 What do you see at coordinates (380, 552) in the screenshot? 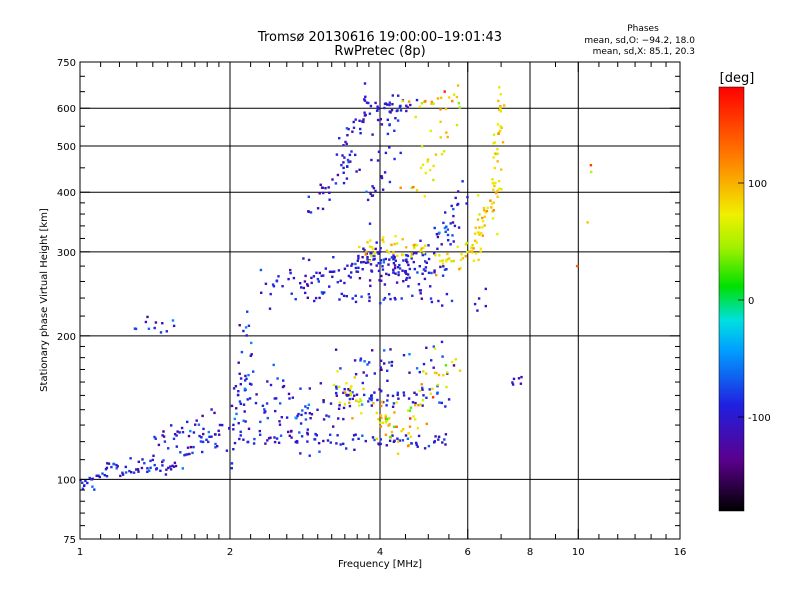
I see `x-tick-label: 4` at bounding box center [380, 552].